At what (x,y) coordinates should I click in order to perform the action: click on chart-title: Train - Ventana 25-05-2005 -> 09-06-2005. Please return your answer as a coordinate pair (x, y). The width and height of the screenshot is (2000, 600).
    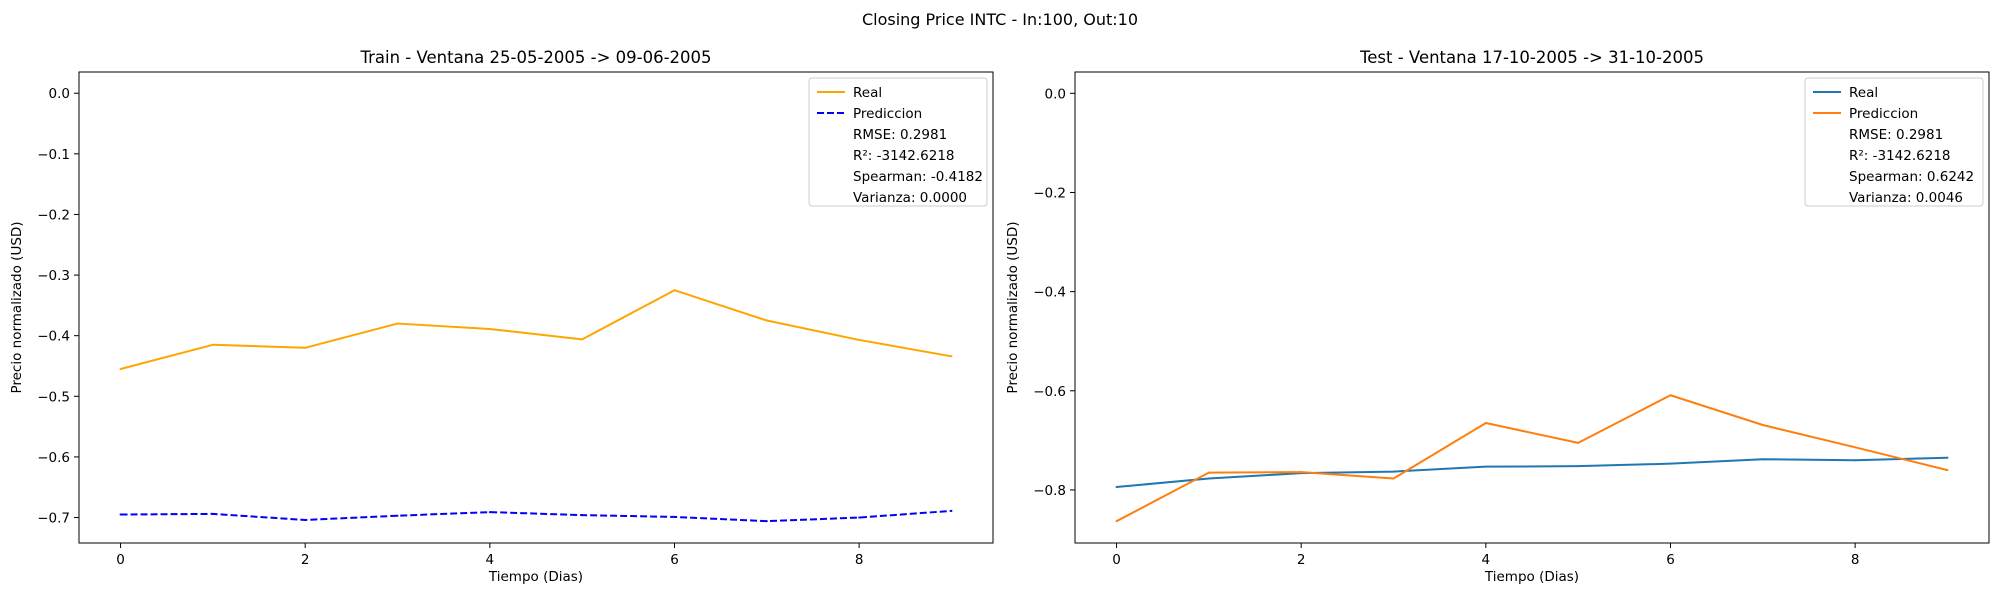
    Looking at the image, I should click on (535, 57).